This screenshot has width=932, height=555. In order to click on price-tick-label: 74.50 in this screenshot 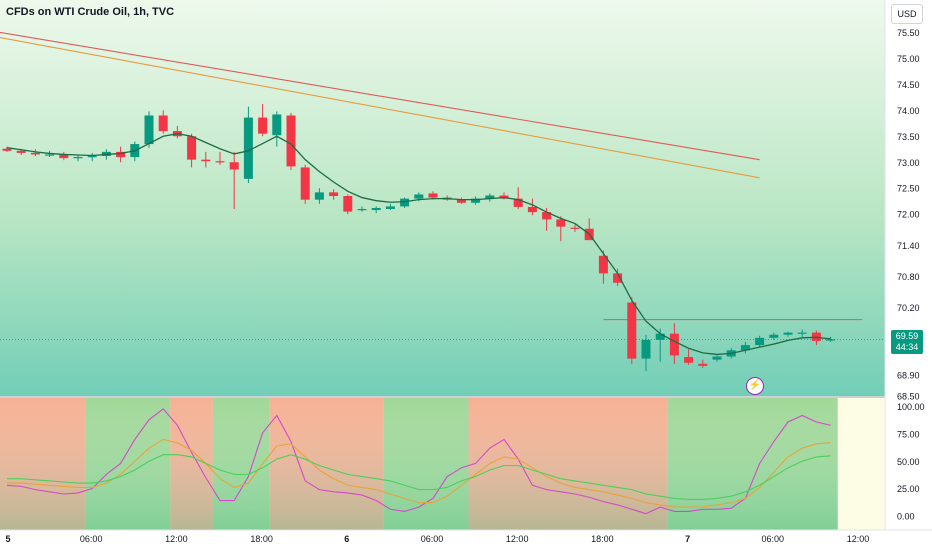, I will do `click(908, 85)`.